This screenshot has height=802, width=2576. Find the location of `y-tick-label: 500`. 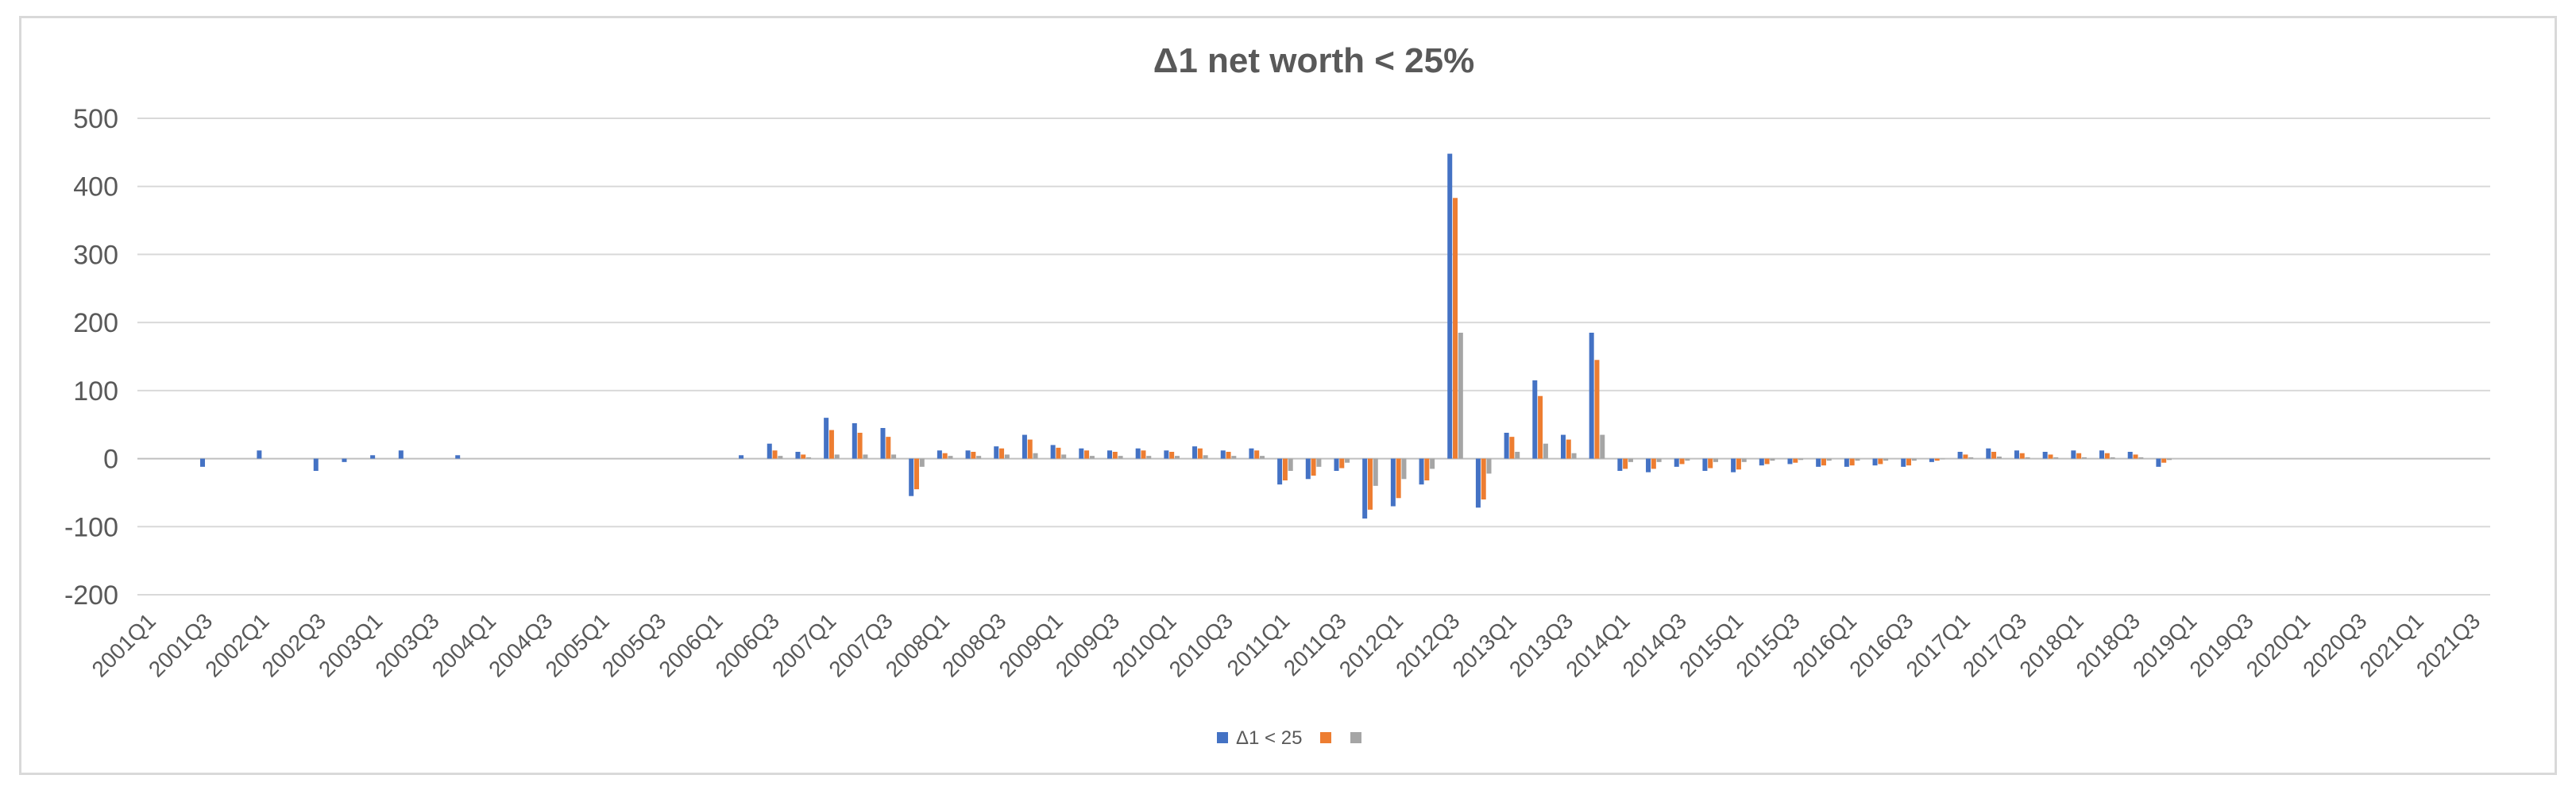

y-tick-label: 500 is located at coordinates (95, 119).